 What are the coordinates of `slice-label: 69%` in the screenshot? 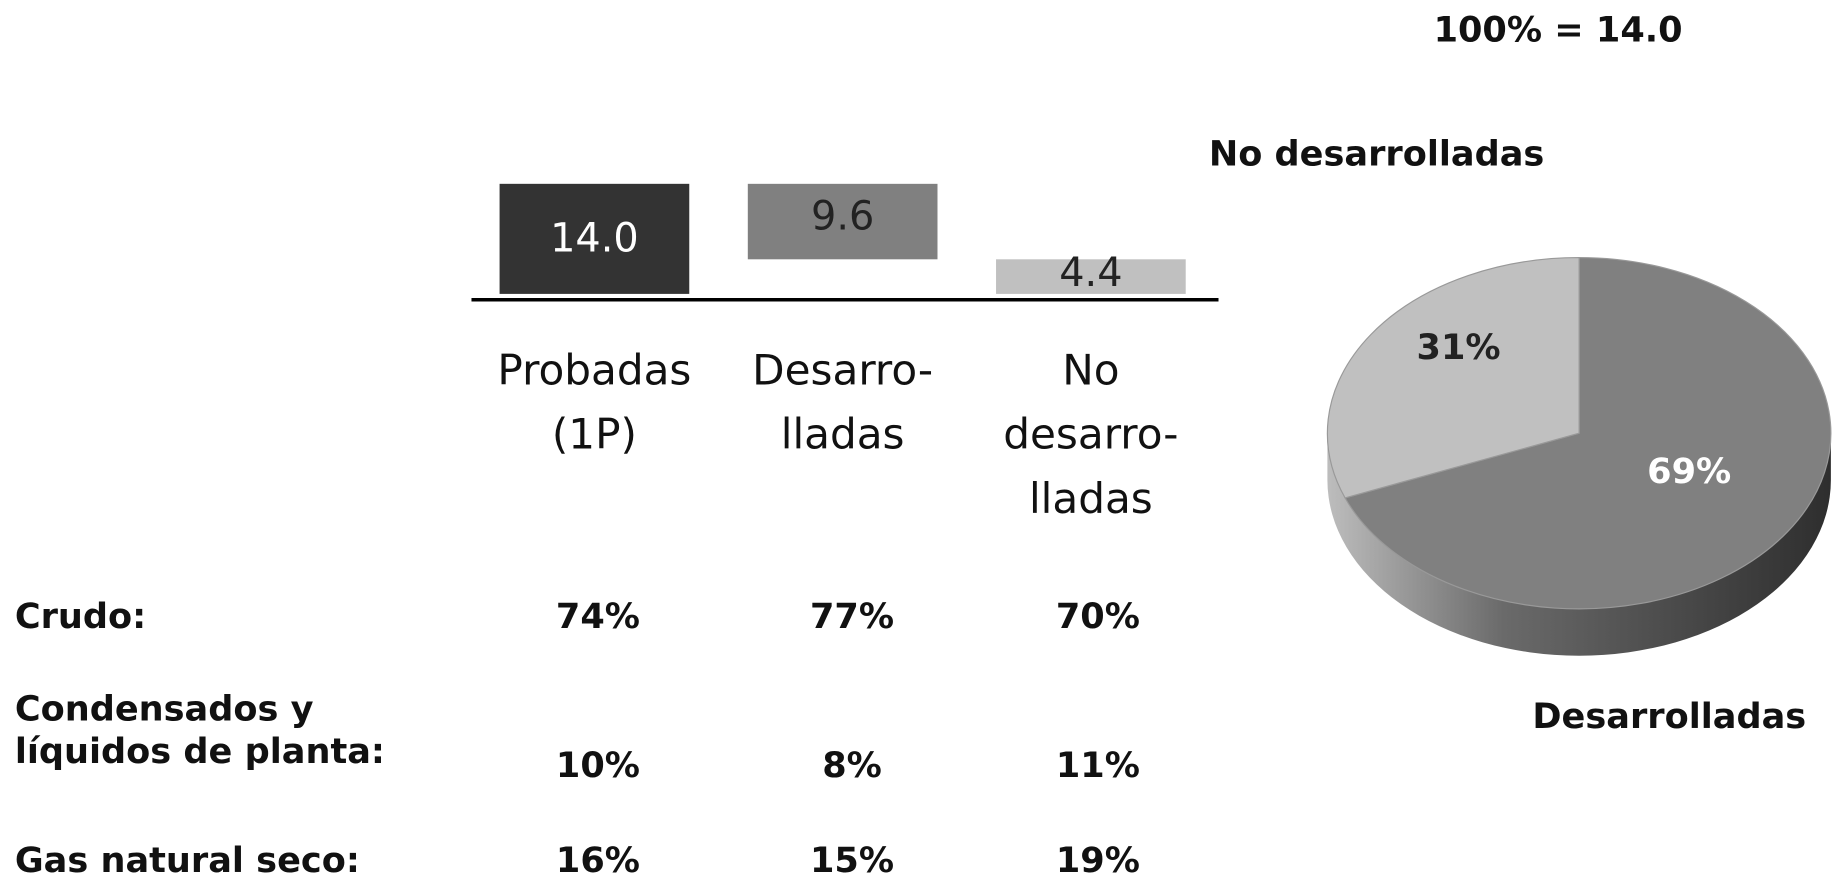 It's located at (1689, 471).